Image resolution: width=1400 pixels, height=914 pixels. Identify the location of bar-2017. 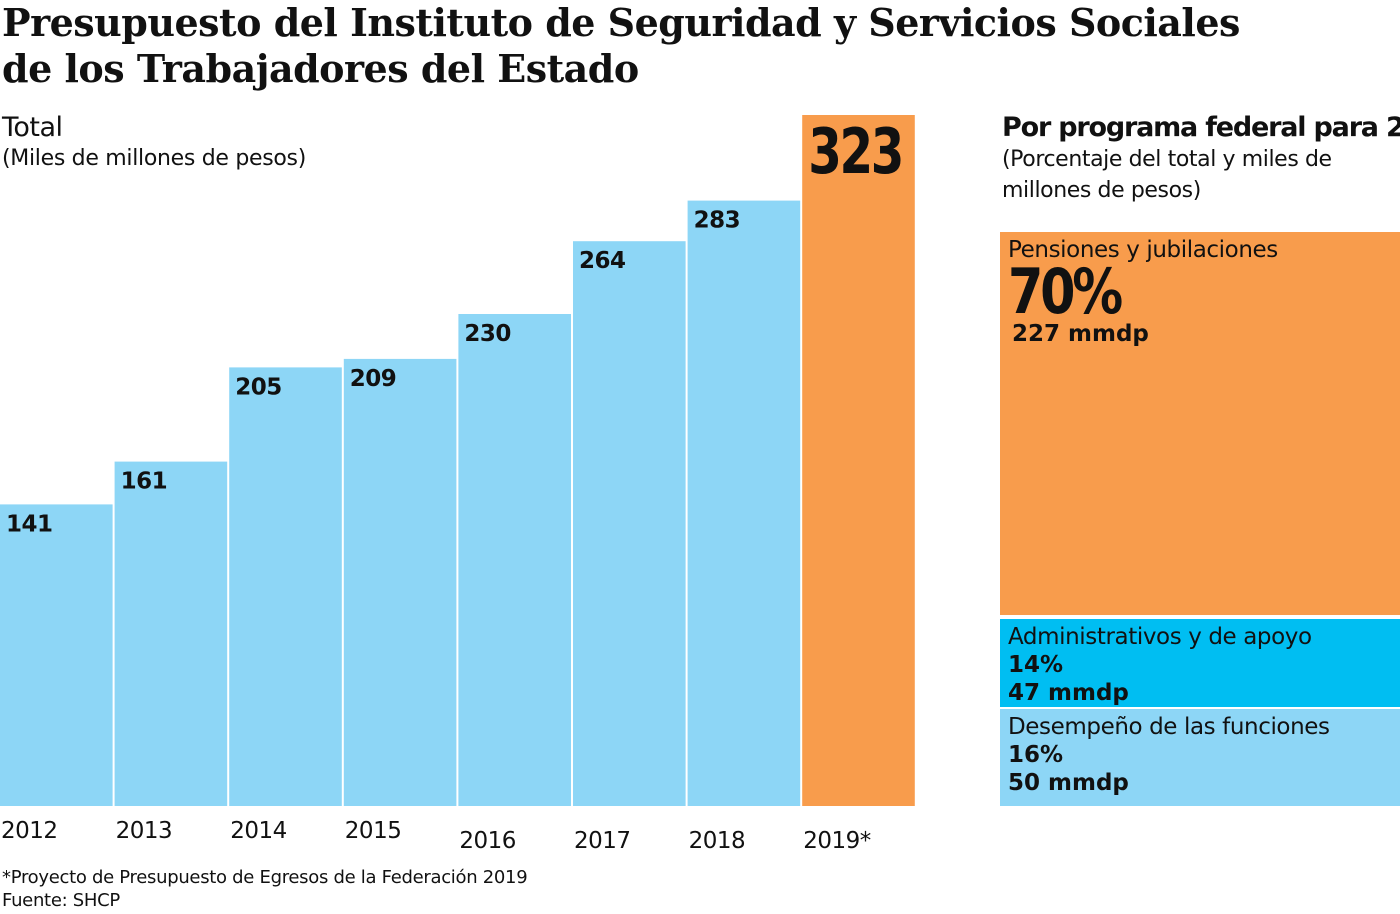
(629, 523).